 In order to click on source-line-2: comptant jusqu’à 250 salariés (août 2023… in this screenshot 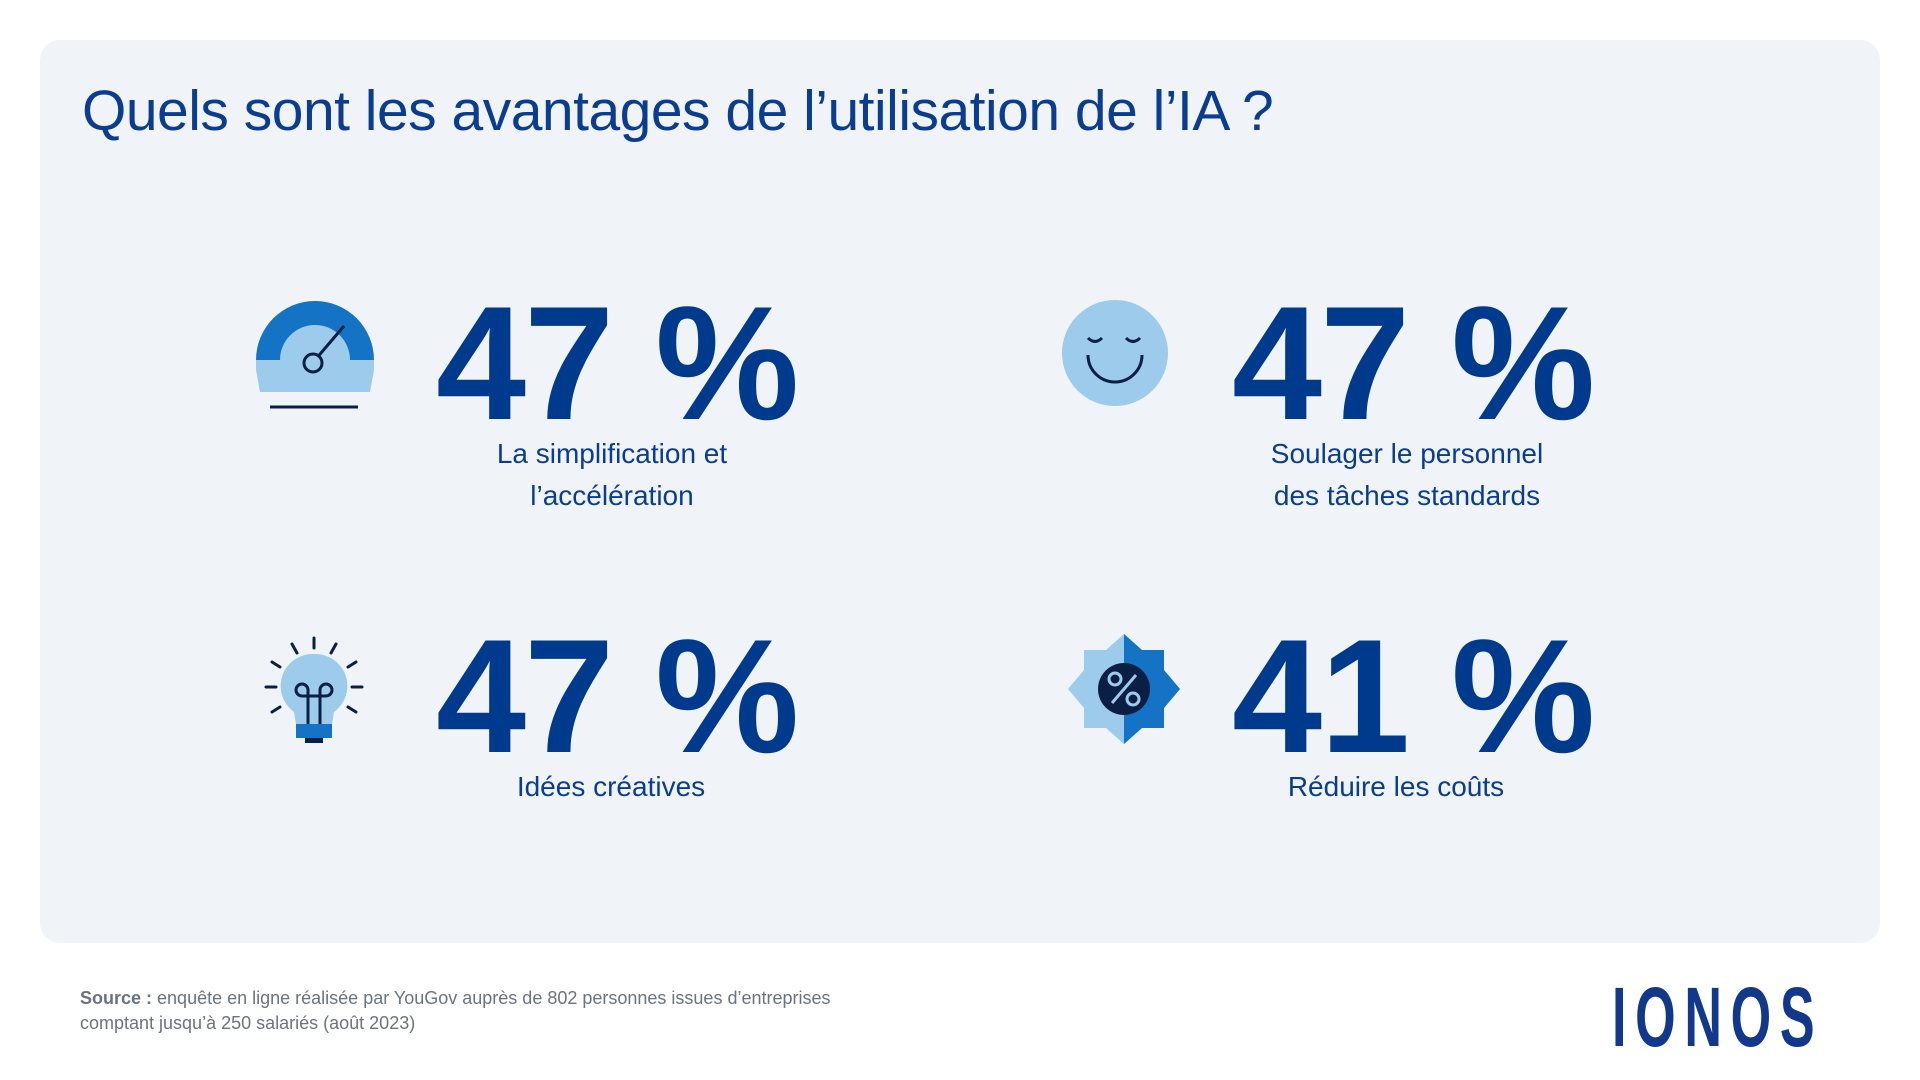, I will do `click(248, 1023)`.